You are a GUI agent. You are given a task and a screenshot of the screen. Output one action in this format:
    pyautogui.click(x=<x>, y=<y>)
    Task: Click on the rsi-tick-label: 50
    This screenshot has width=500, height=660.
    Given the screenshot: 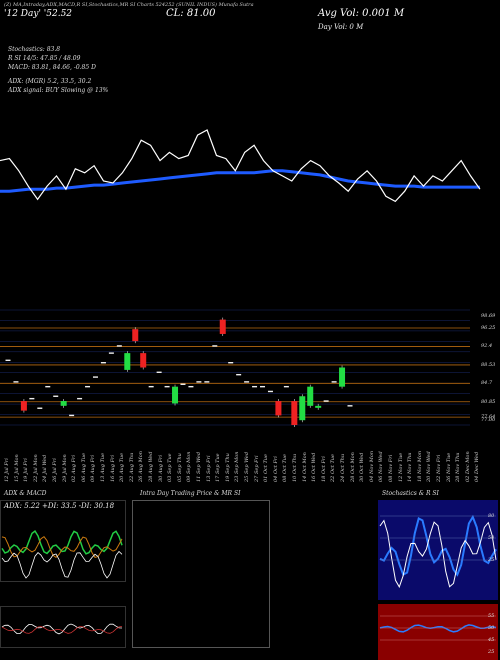 What is the action you would take?
    pyautogui.click(x=491, y=628)
    